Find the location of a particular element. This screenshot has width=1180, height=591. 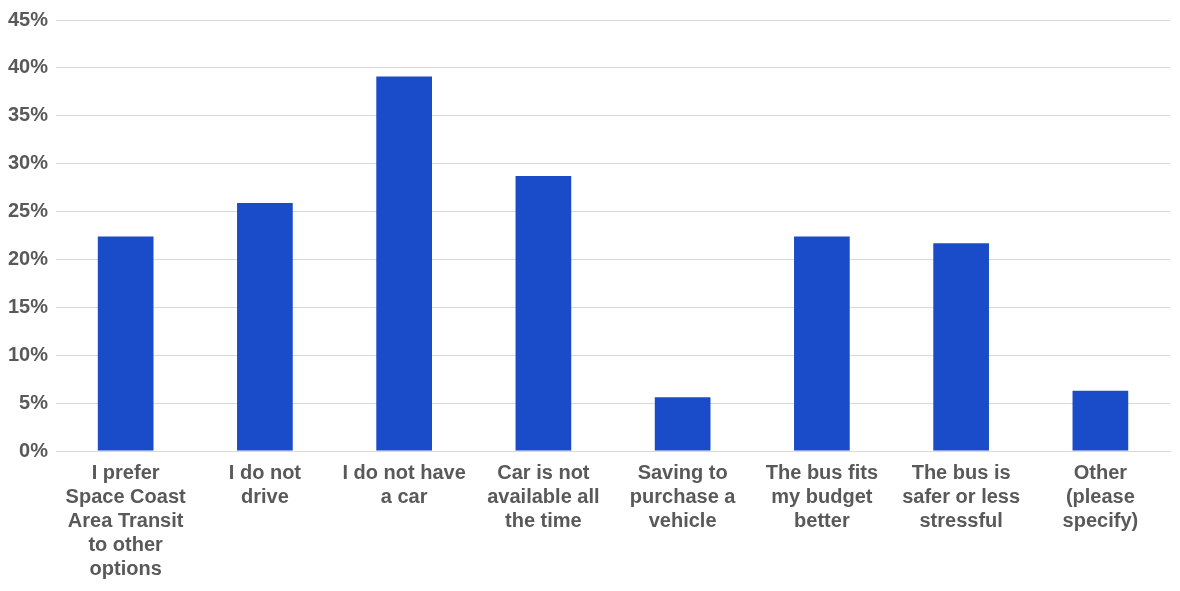

y-tick-label: 45% is located at coordinates (28, 18).